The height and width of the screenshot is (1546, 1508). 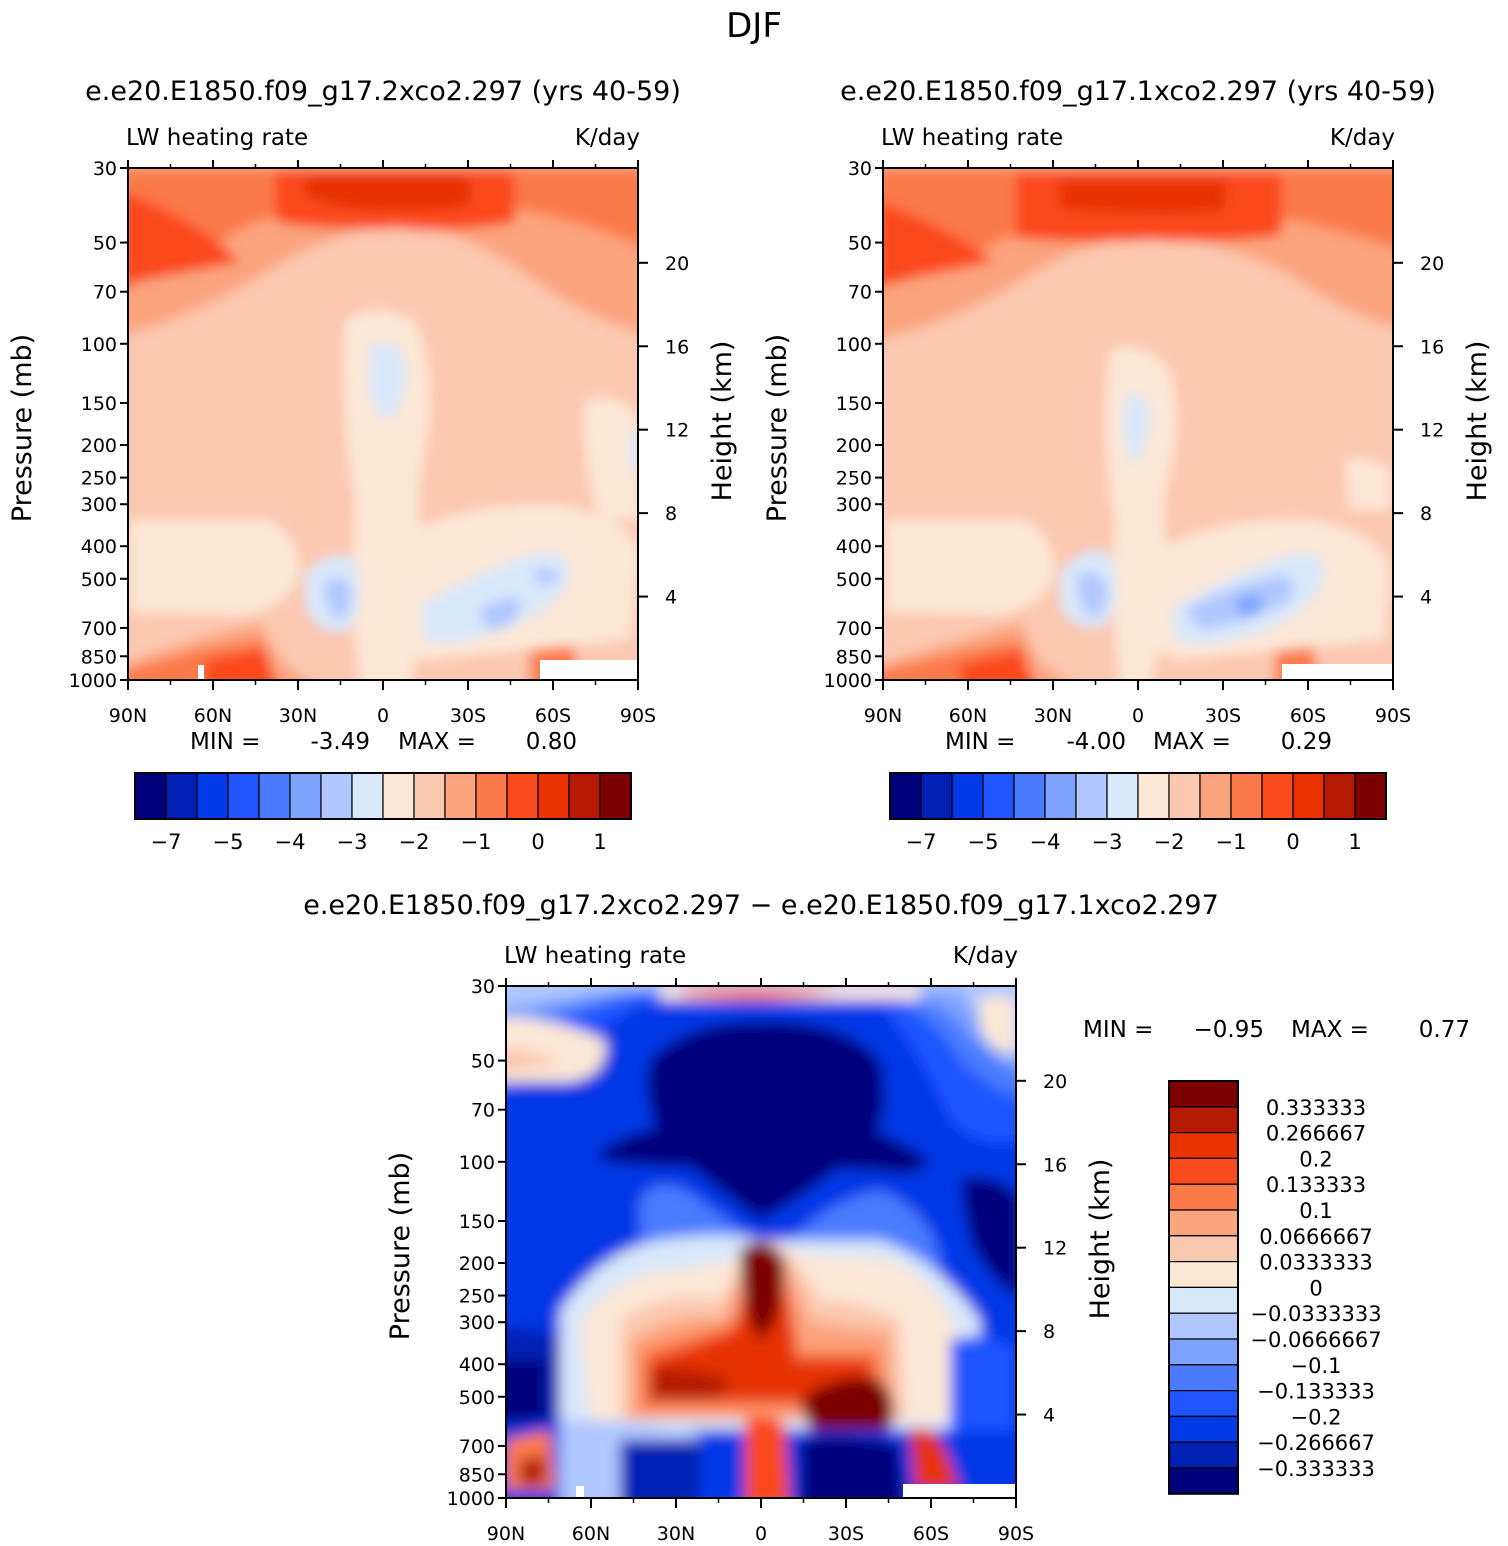 I want to click on colorbar-label: 0.133333, so click(x=1316, y=1185).